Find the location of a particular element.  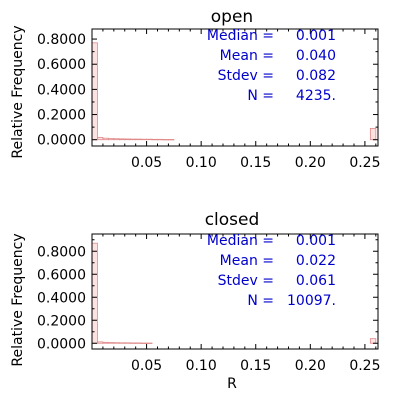

chart-title: open is located at coordinates (232, 17).